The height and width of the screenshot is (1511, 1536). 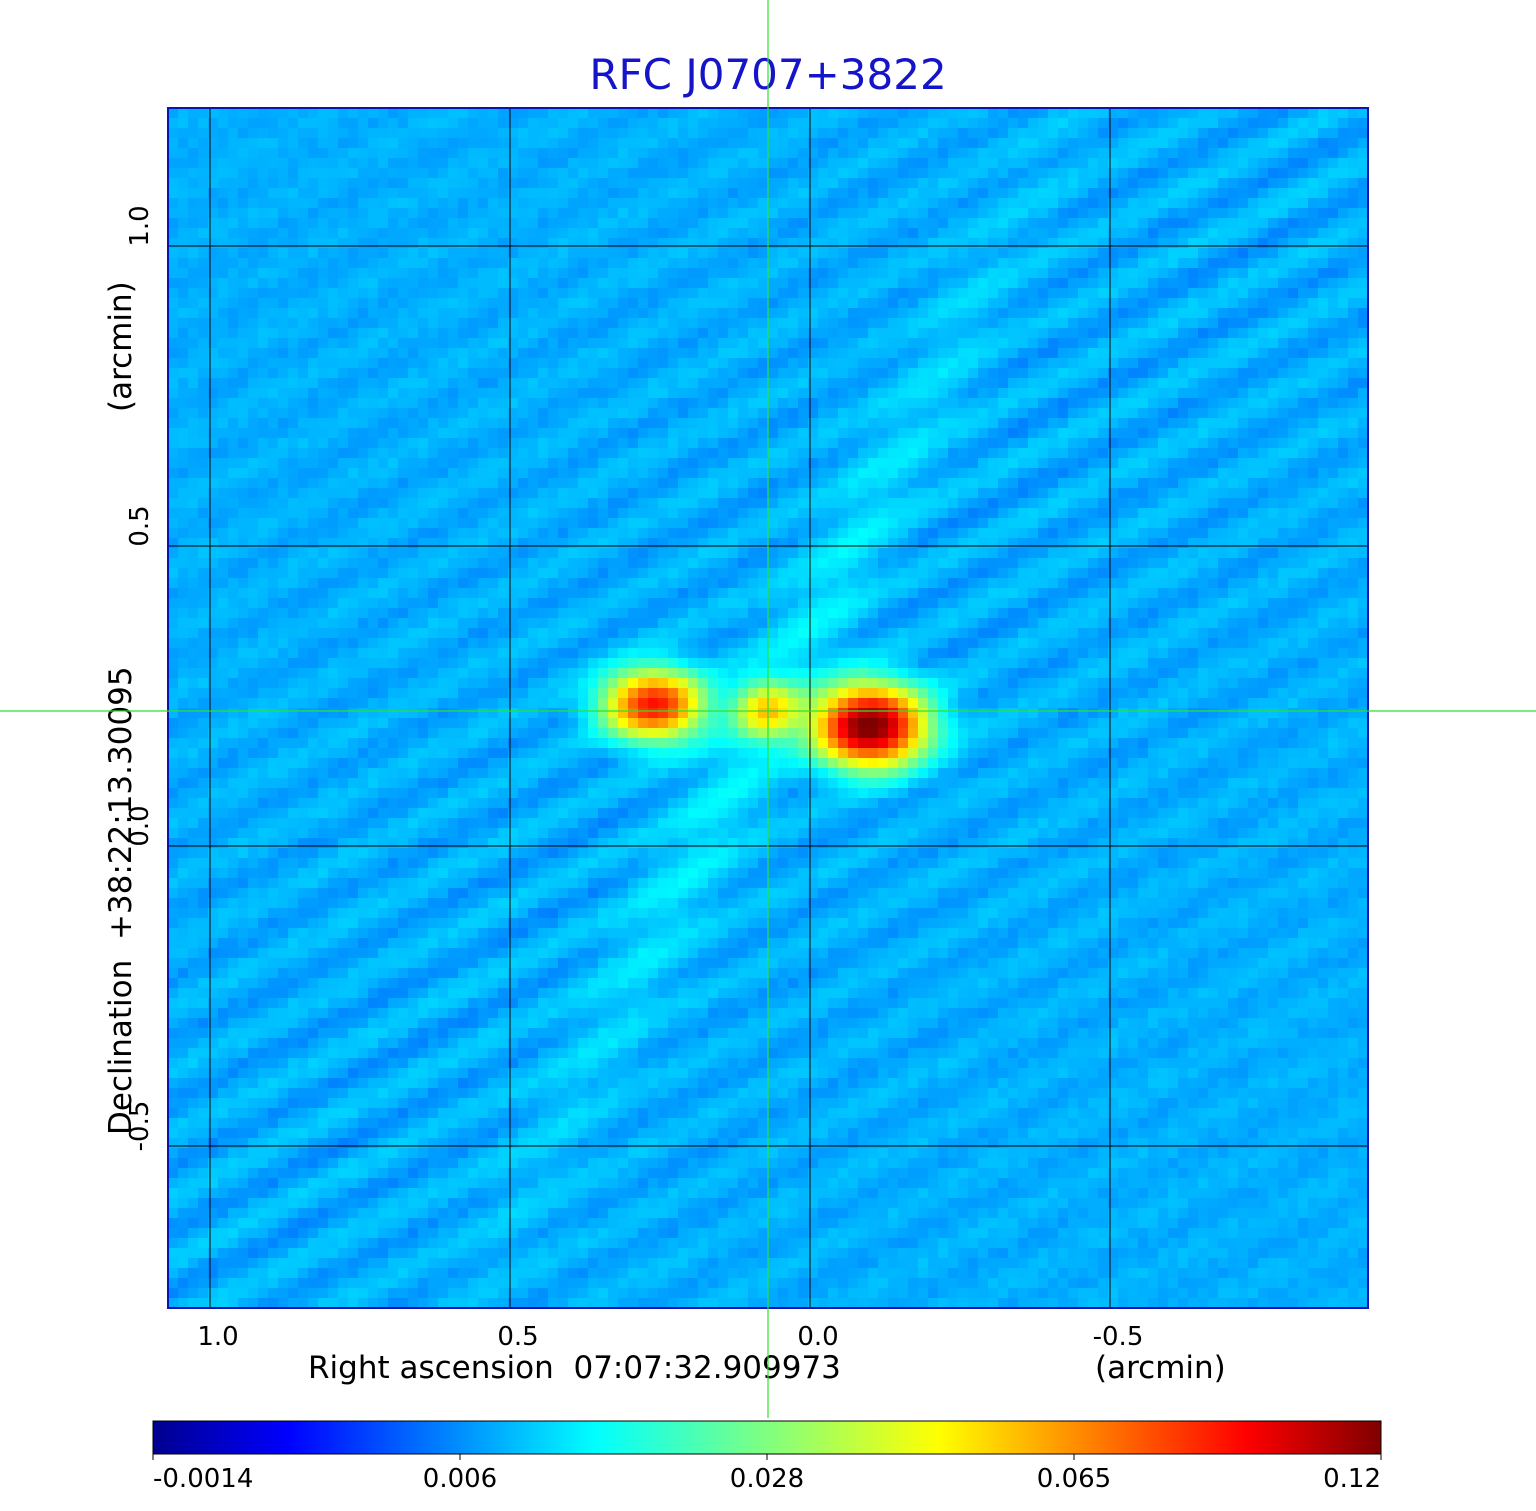 What do you see at coordinates (140, 1126) in the screenshot?
I see `y-tick-label: -0.5` at bounding box center [140, 1126].